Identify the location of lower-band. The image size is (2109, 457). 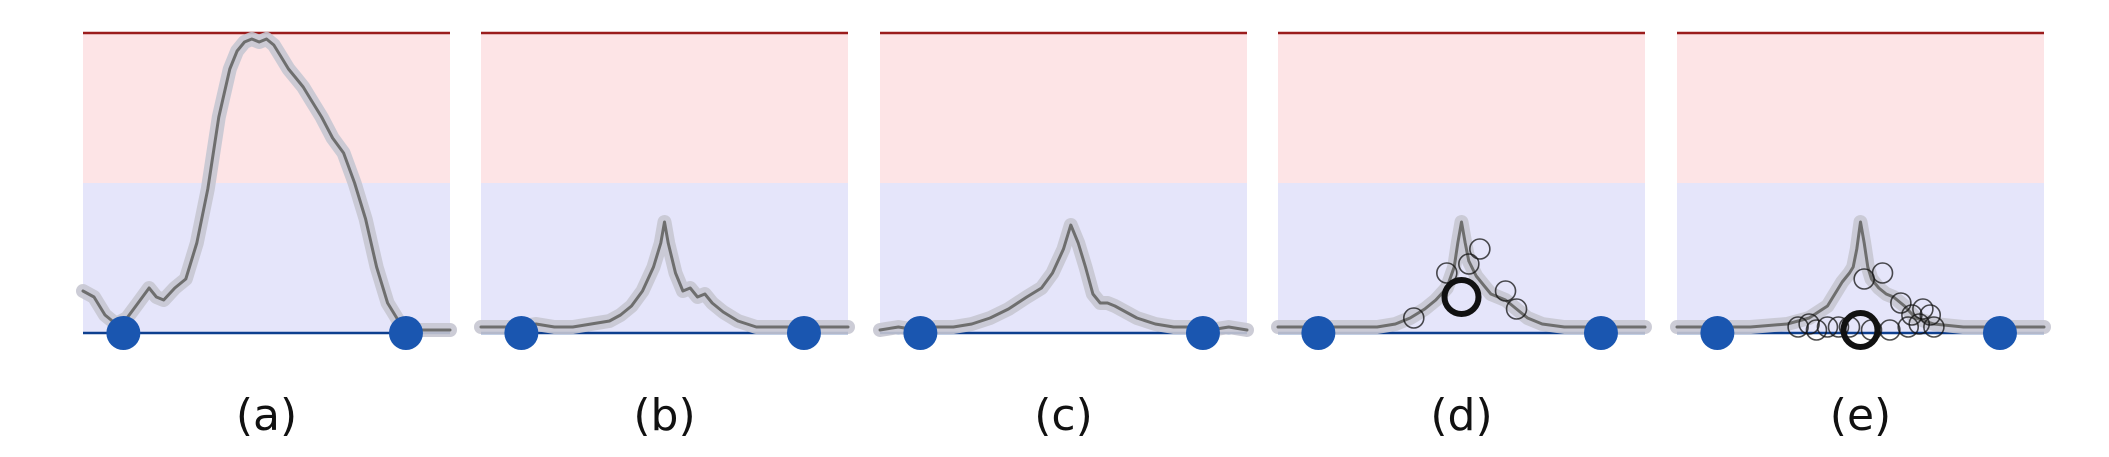
(664, 258).